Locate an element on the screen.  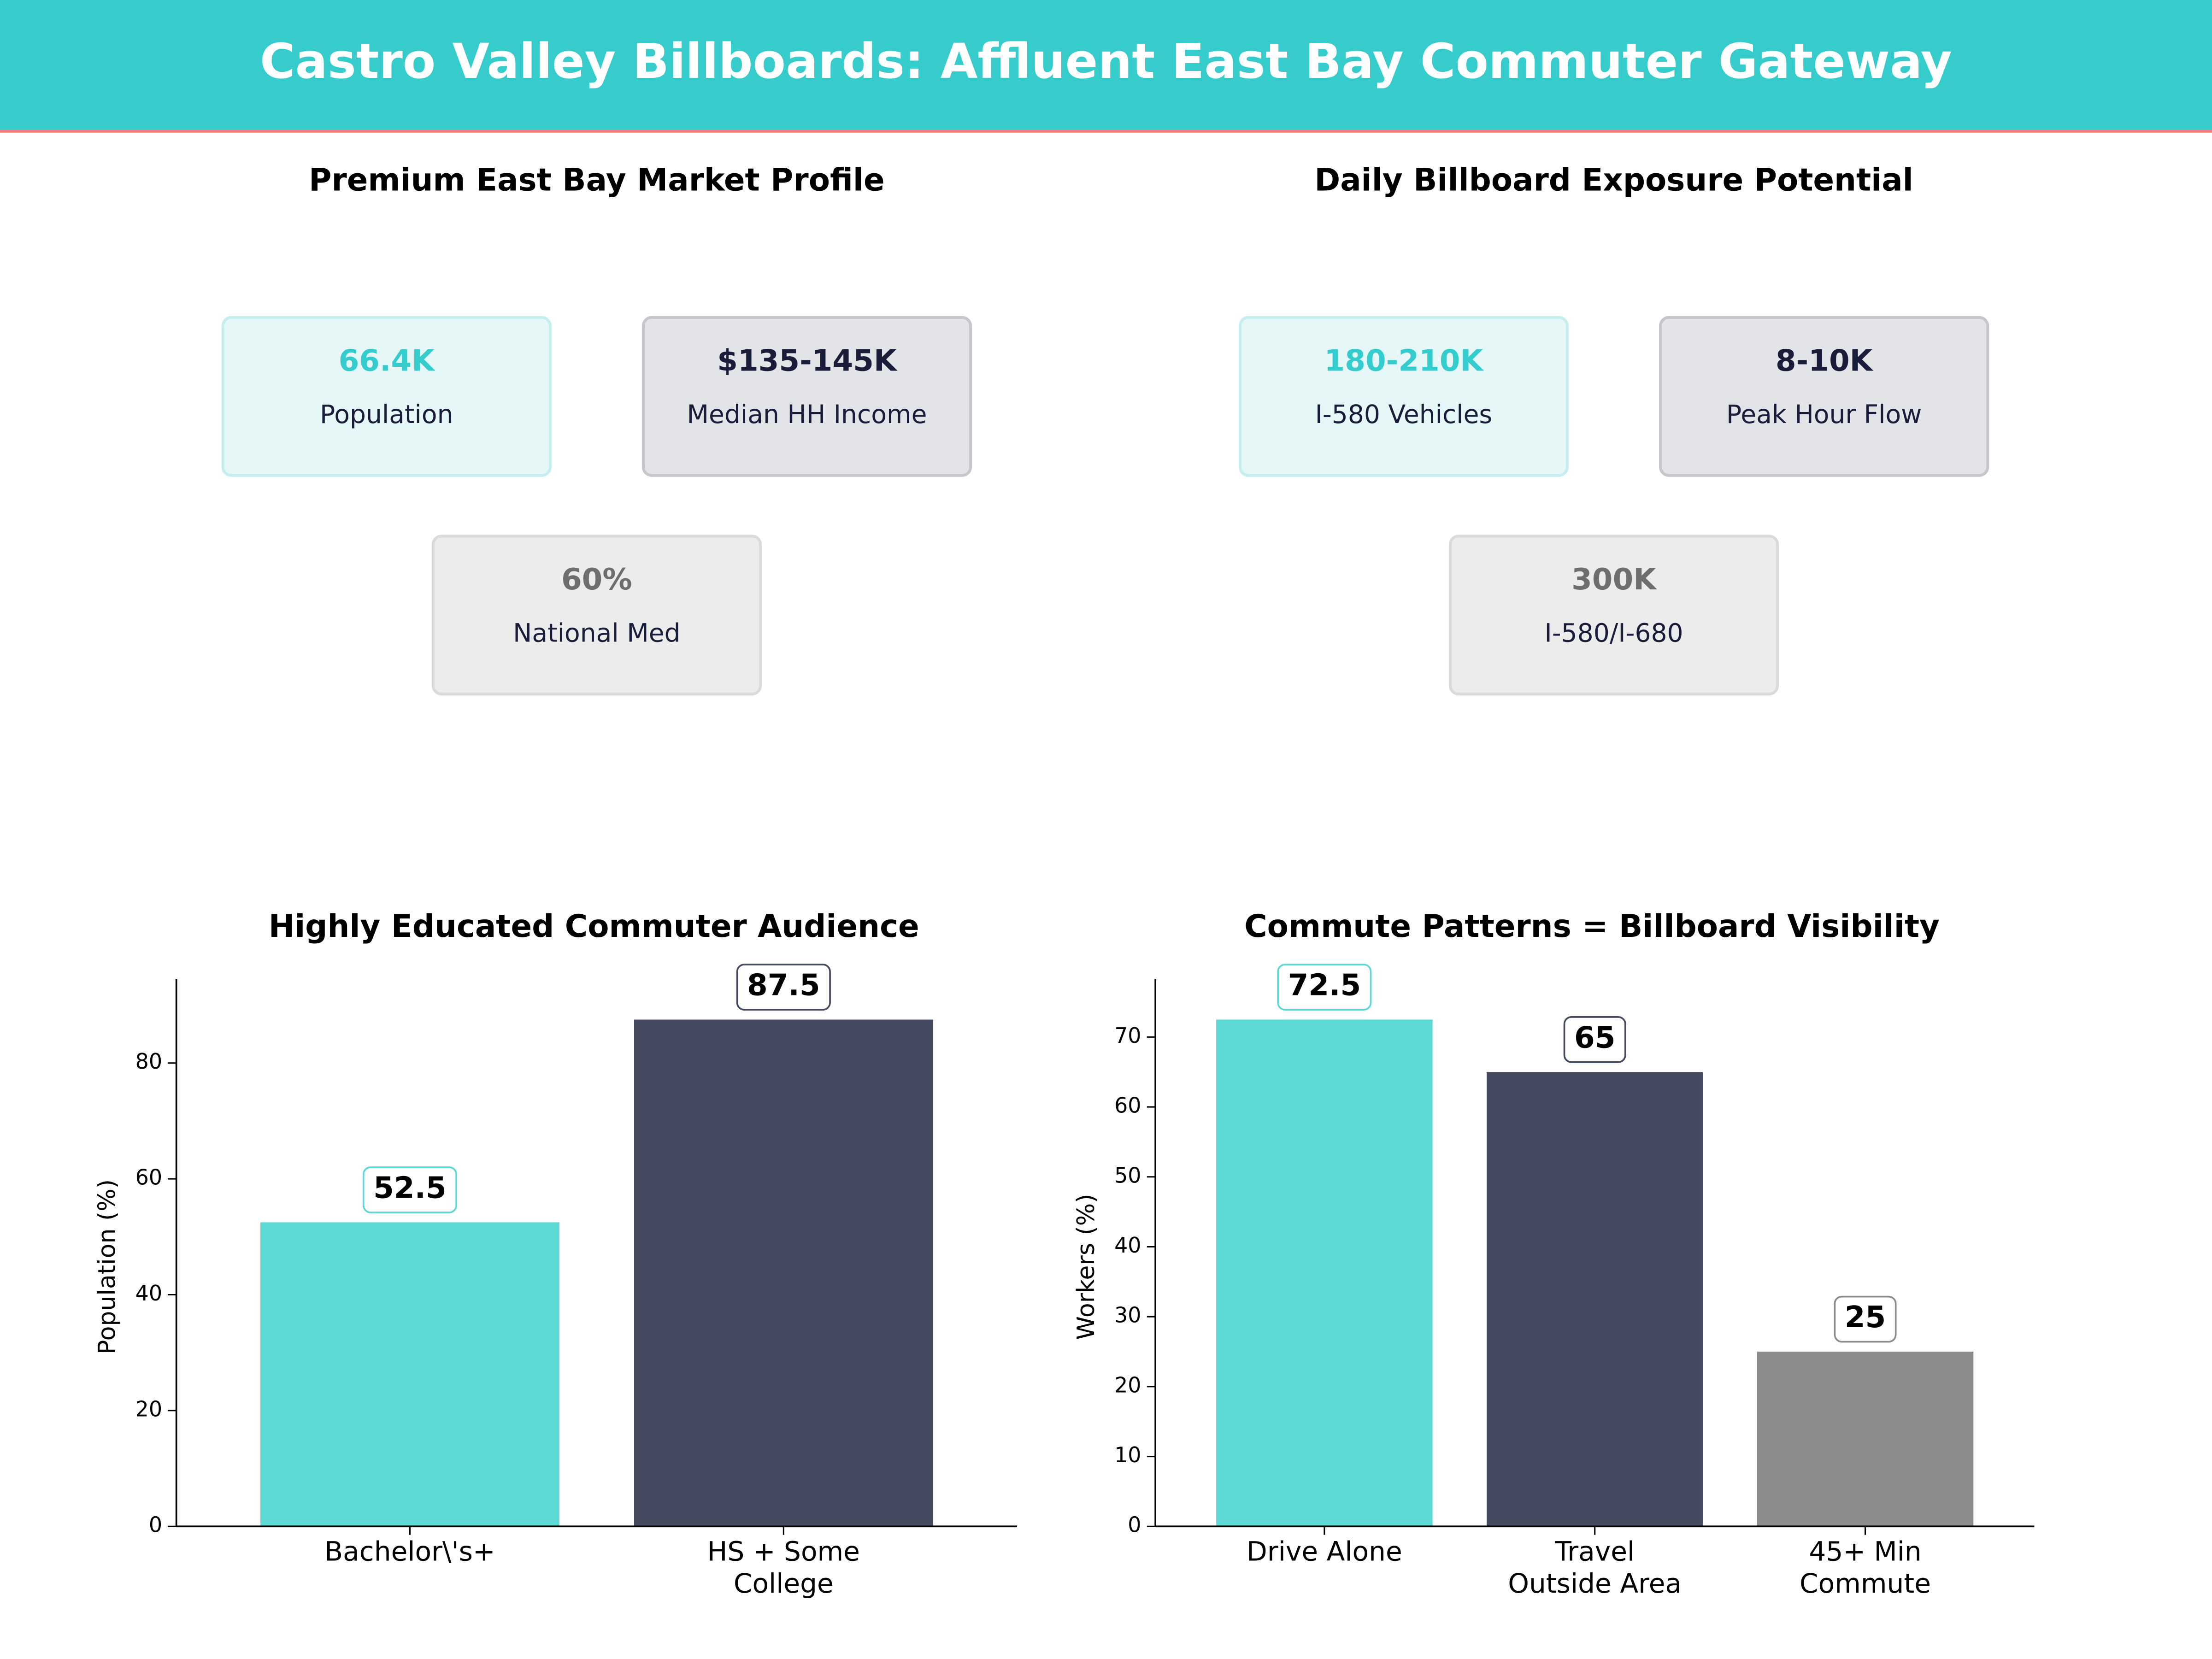
kpi-value: 60% is located at coordinates (596, 579).